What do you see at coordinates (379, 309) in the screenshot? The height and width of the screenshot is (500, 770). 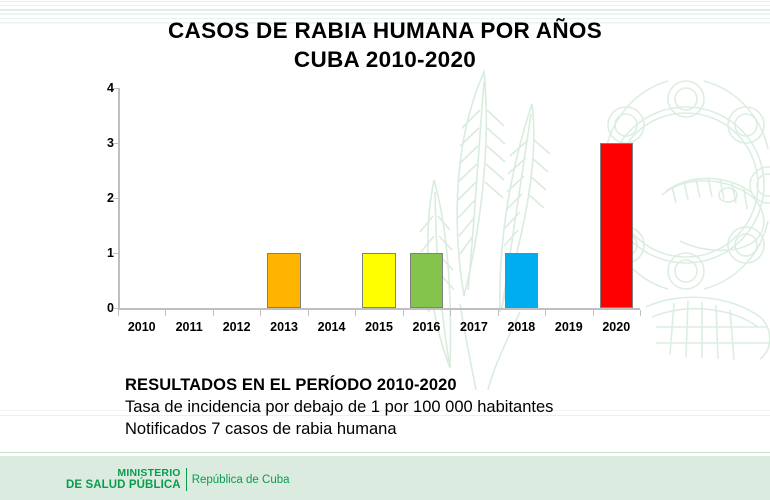 I see `x-axis-line` at bounding box center [379, 309].